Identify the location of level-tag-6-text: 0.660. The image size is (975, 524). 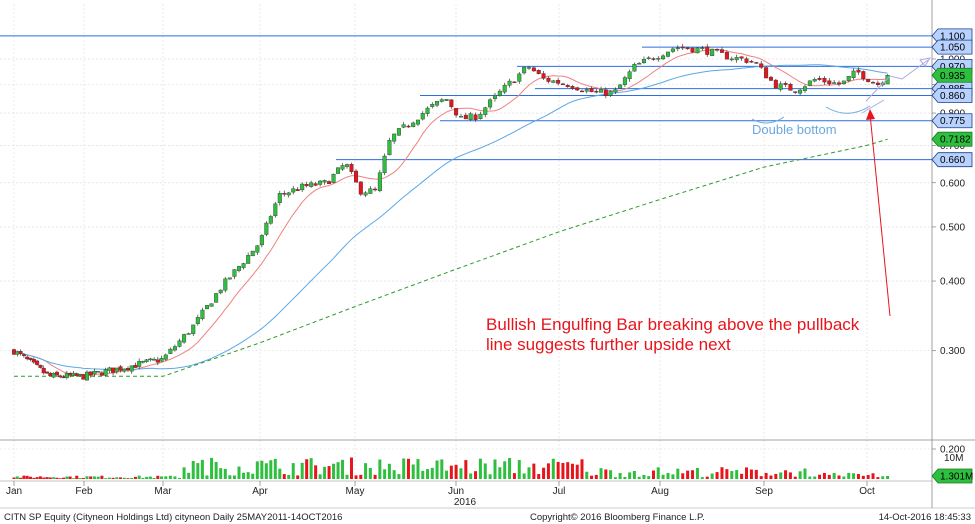
(952, 160).